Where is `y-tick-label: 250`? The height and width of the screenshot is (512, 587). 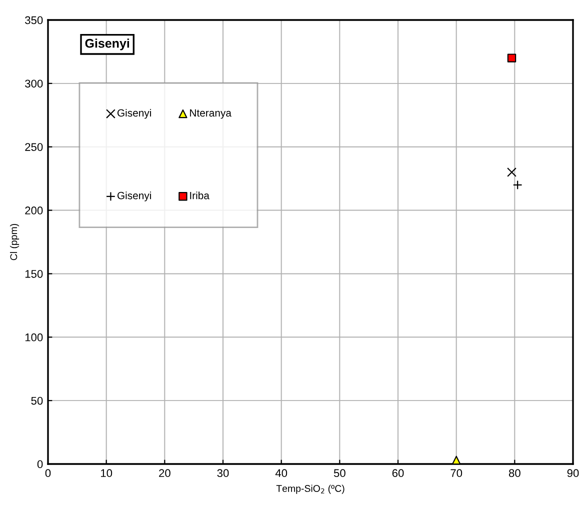
y-tick-label: 250 is located at coordinates (34, 147).